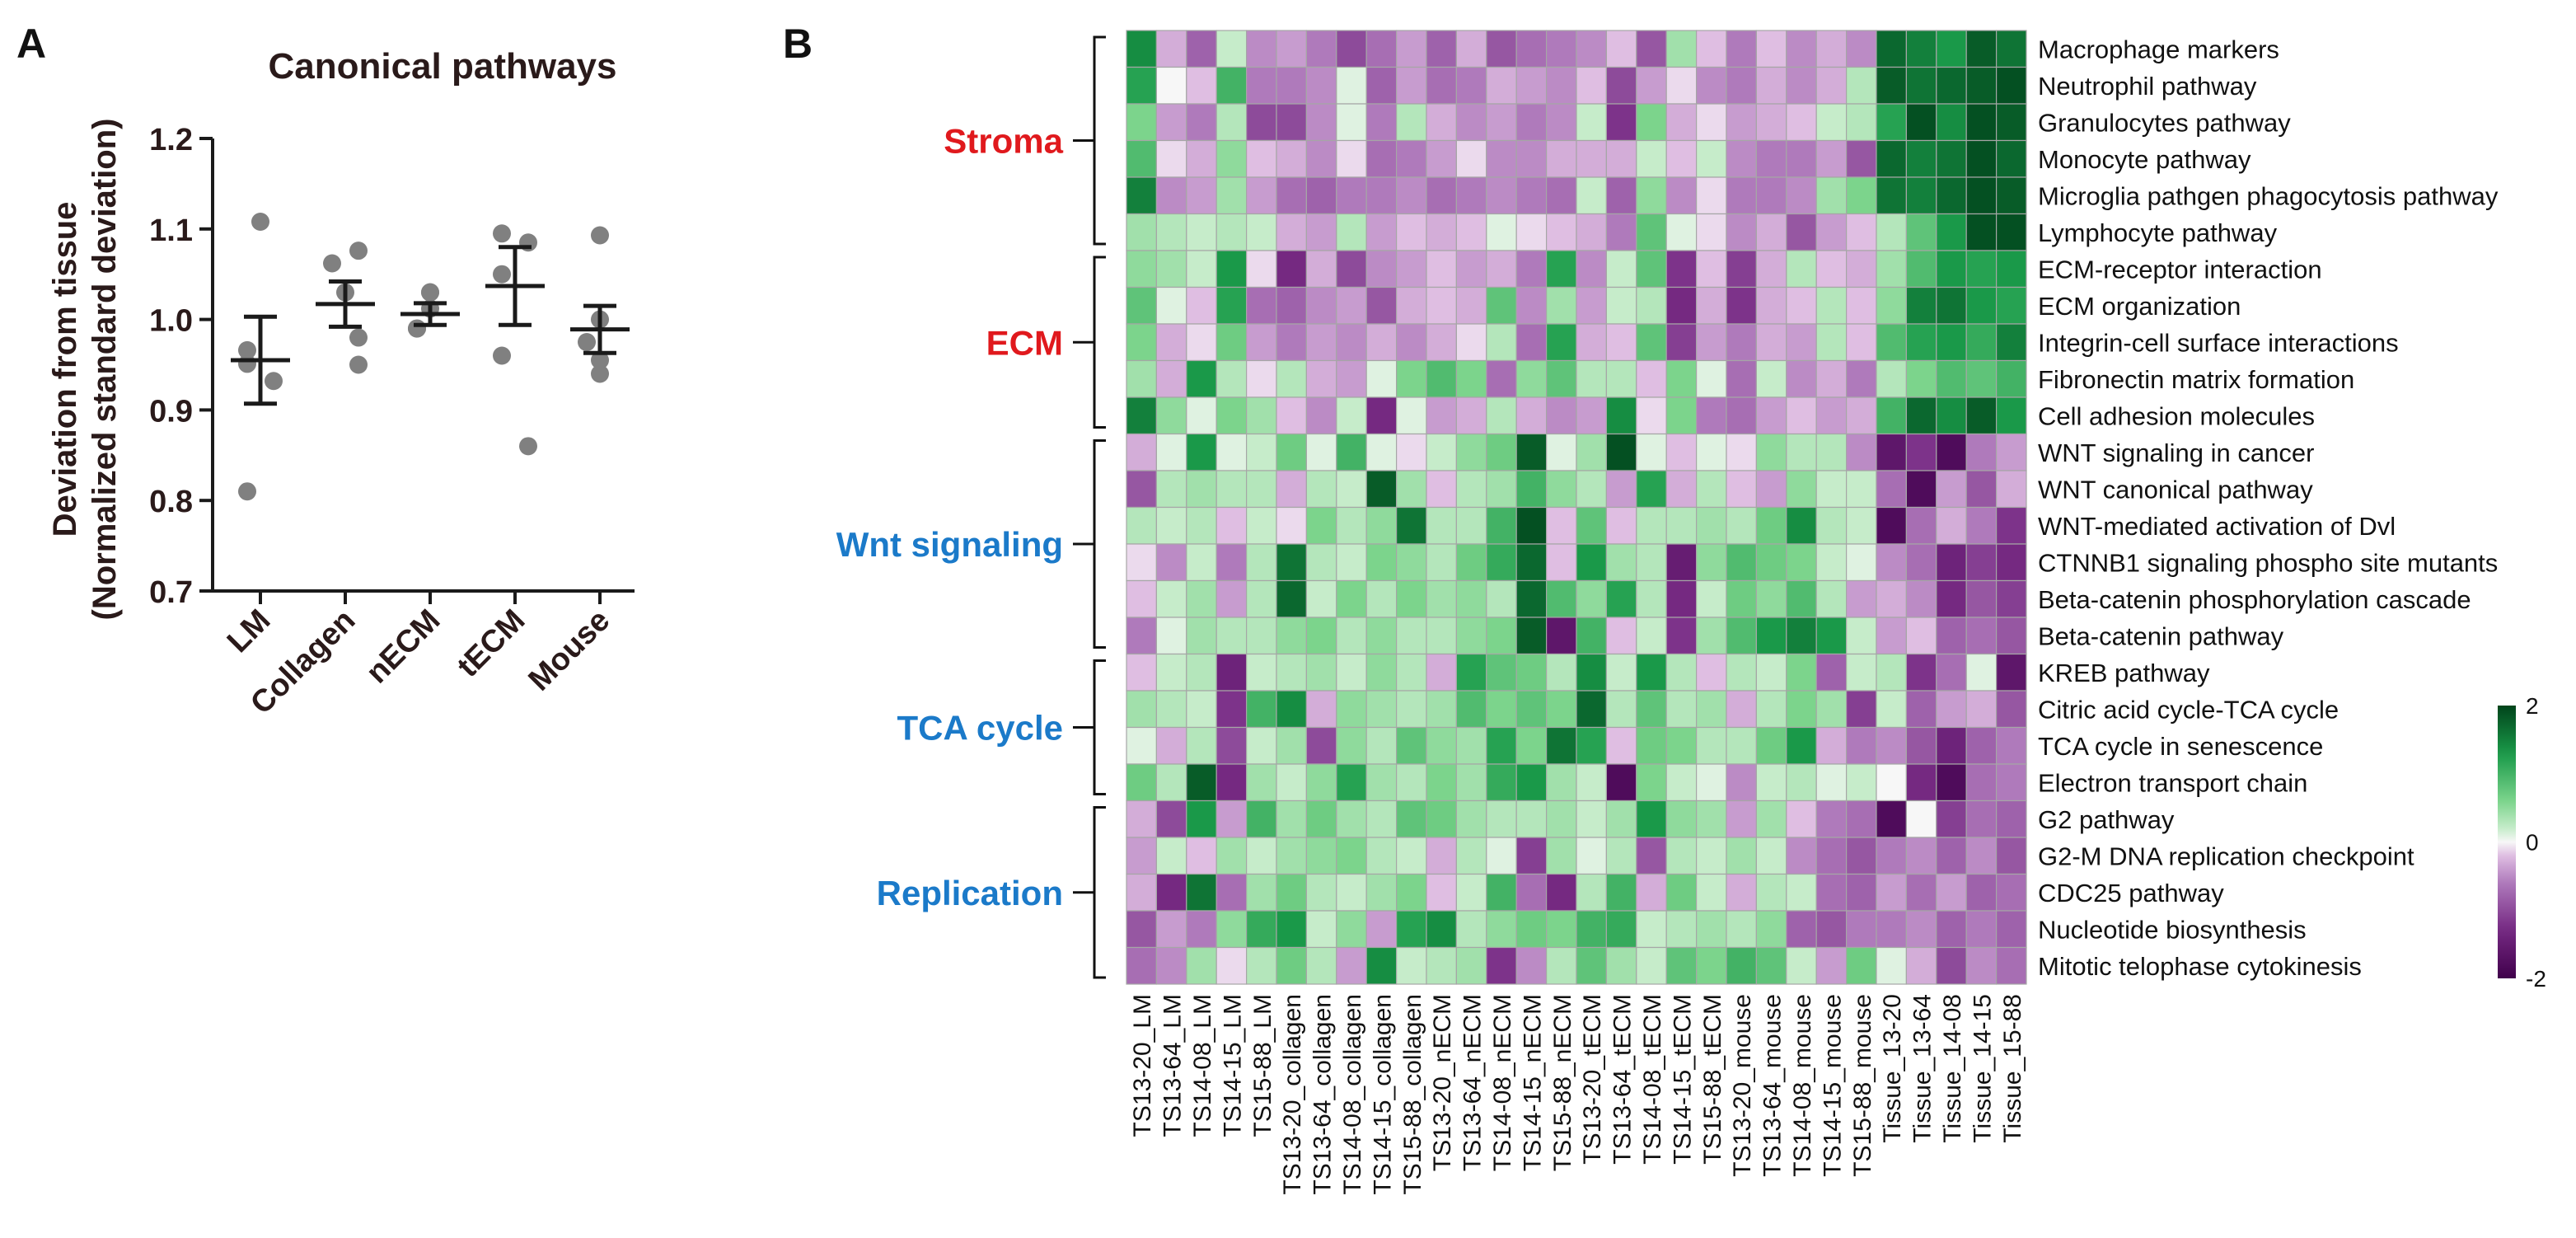 The image size is (2576, 1238). Describe the element at coordinates (1862, 1085) in the screenshot. I see `column-label: TS15-88_mouse` at that location.